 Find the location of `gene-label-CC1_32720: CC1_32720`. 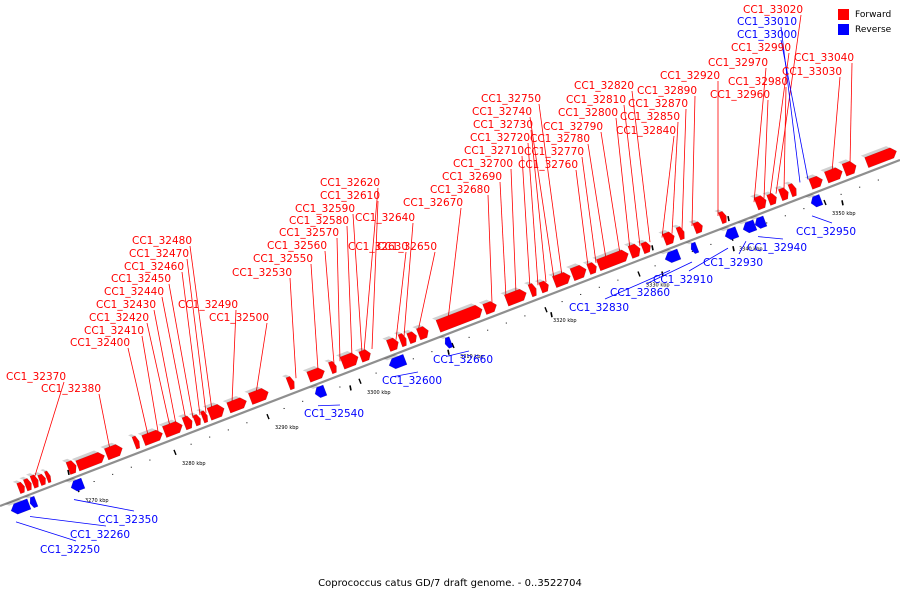

gene-label-CC1_32720: CC1_32720 is located at coordinates (500, 138).